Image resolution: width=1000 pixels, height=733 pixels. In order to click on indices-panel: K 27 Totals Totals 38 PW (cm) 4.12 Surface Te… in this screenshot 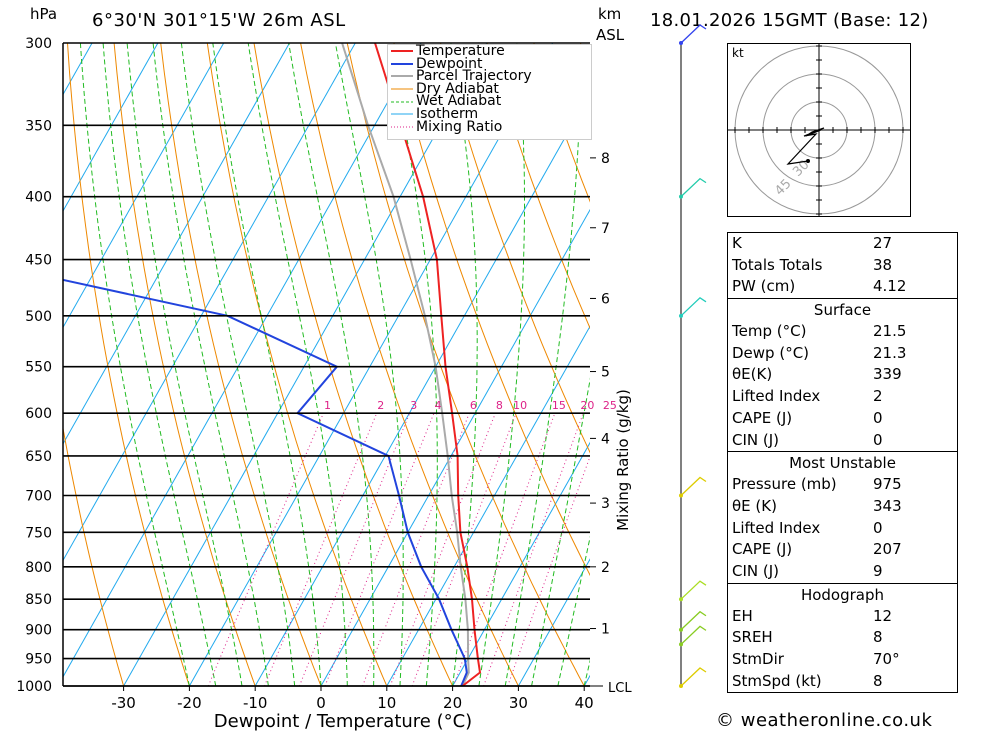, I will do `click(842, 463)`.